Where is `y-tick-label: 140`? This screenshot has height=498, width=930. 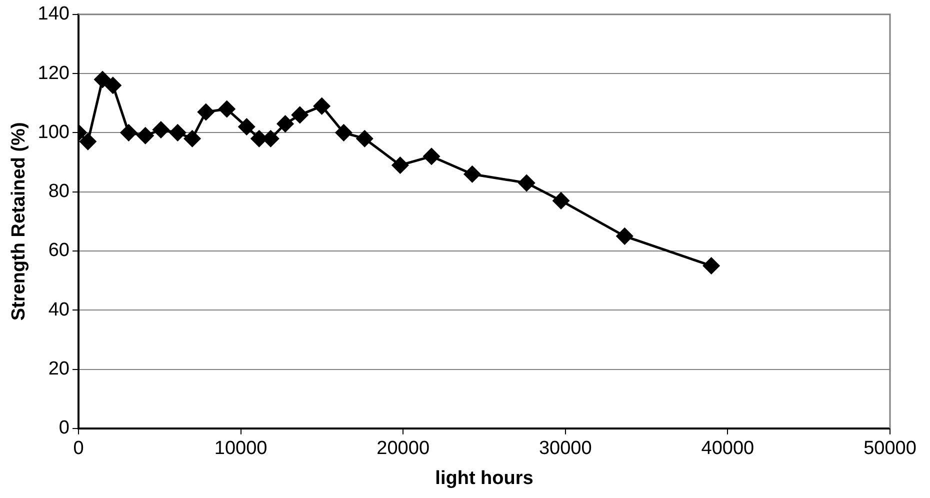
y-tick-label: 140 is located at coordinates (54, 14).